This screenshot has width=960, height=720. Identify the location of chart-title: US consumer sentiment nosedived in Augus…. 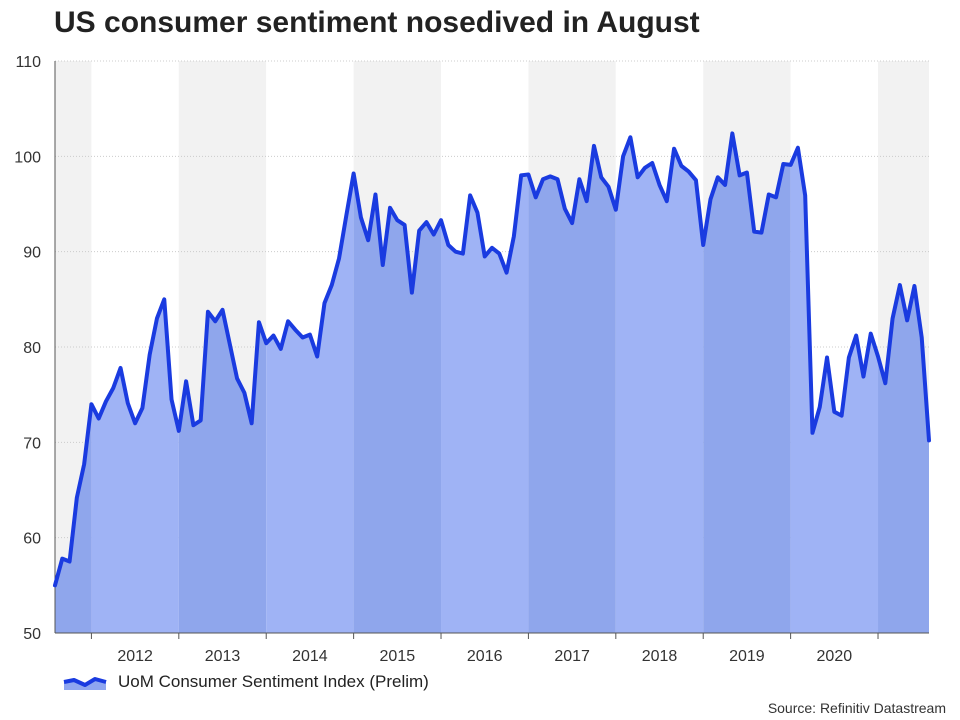
(377, 22).